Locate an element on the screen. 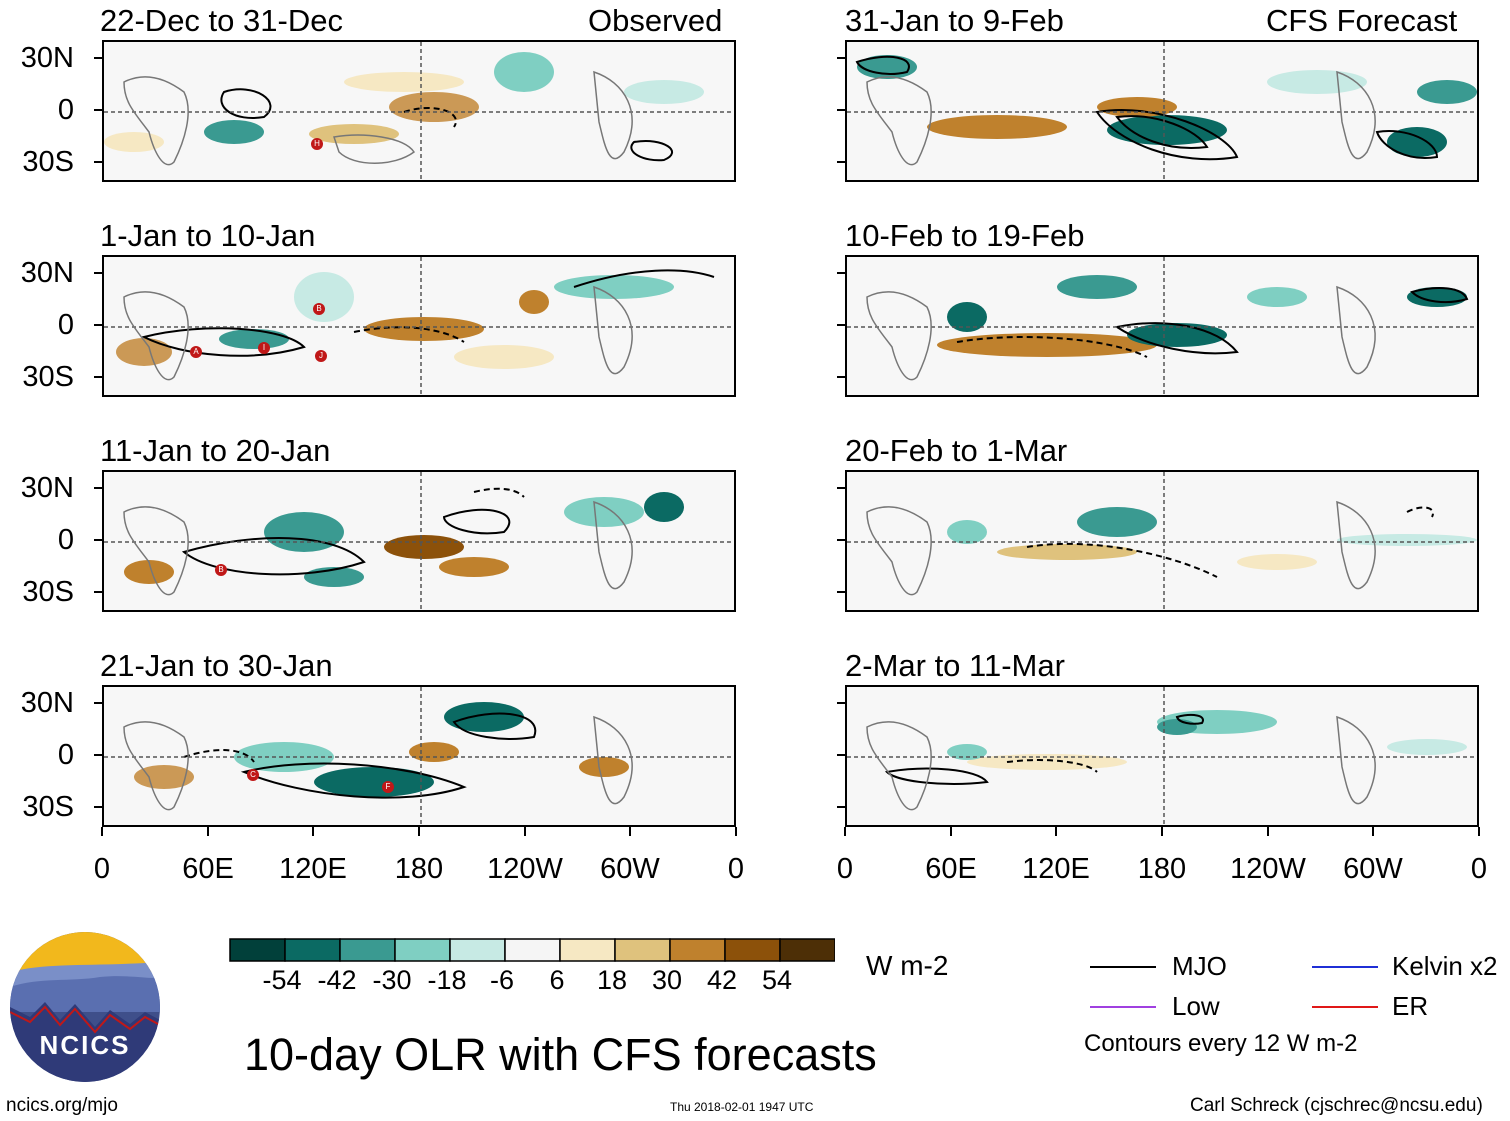  panel-title: 31-Jan to 9-Feb is located at coordinates (954, 20).